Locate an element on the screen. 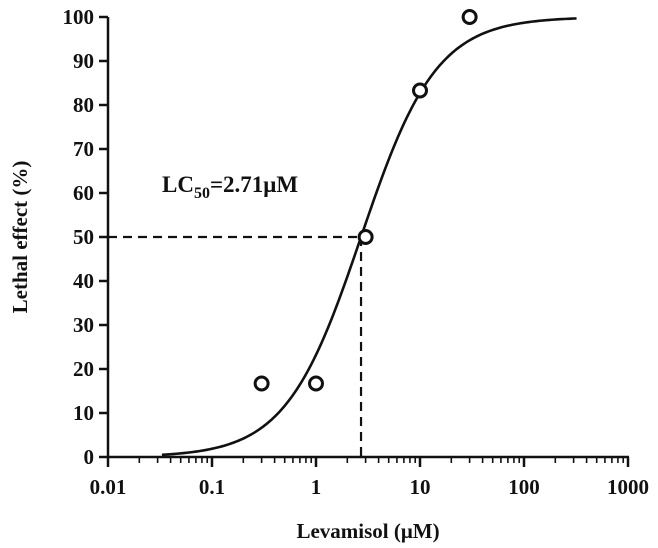  y-tick-label-90: 90 is located at coordinates (83, 61).